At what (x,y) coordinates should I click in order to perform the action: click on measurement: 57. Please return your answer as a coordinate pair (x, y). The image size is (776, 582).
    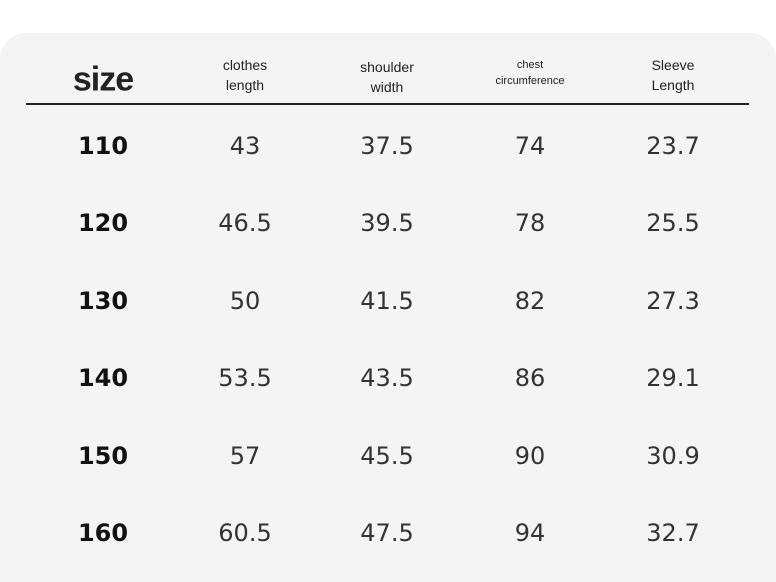
    Looking at the image, I should click on (245, 455).